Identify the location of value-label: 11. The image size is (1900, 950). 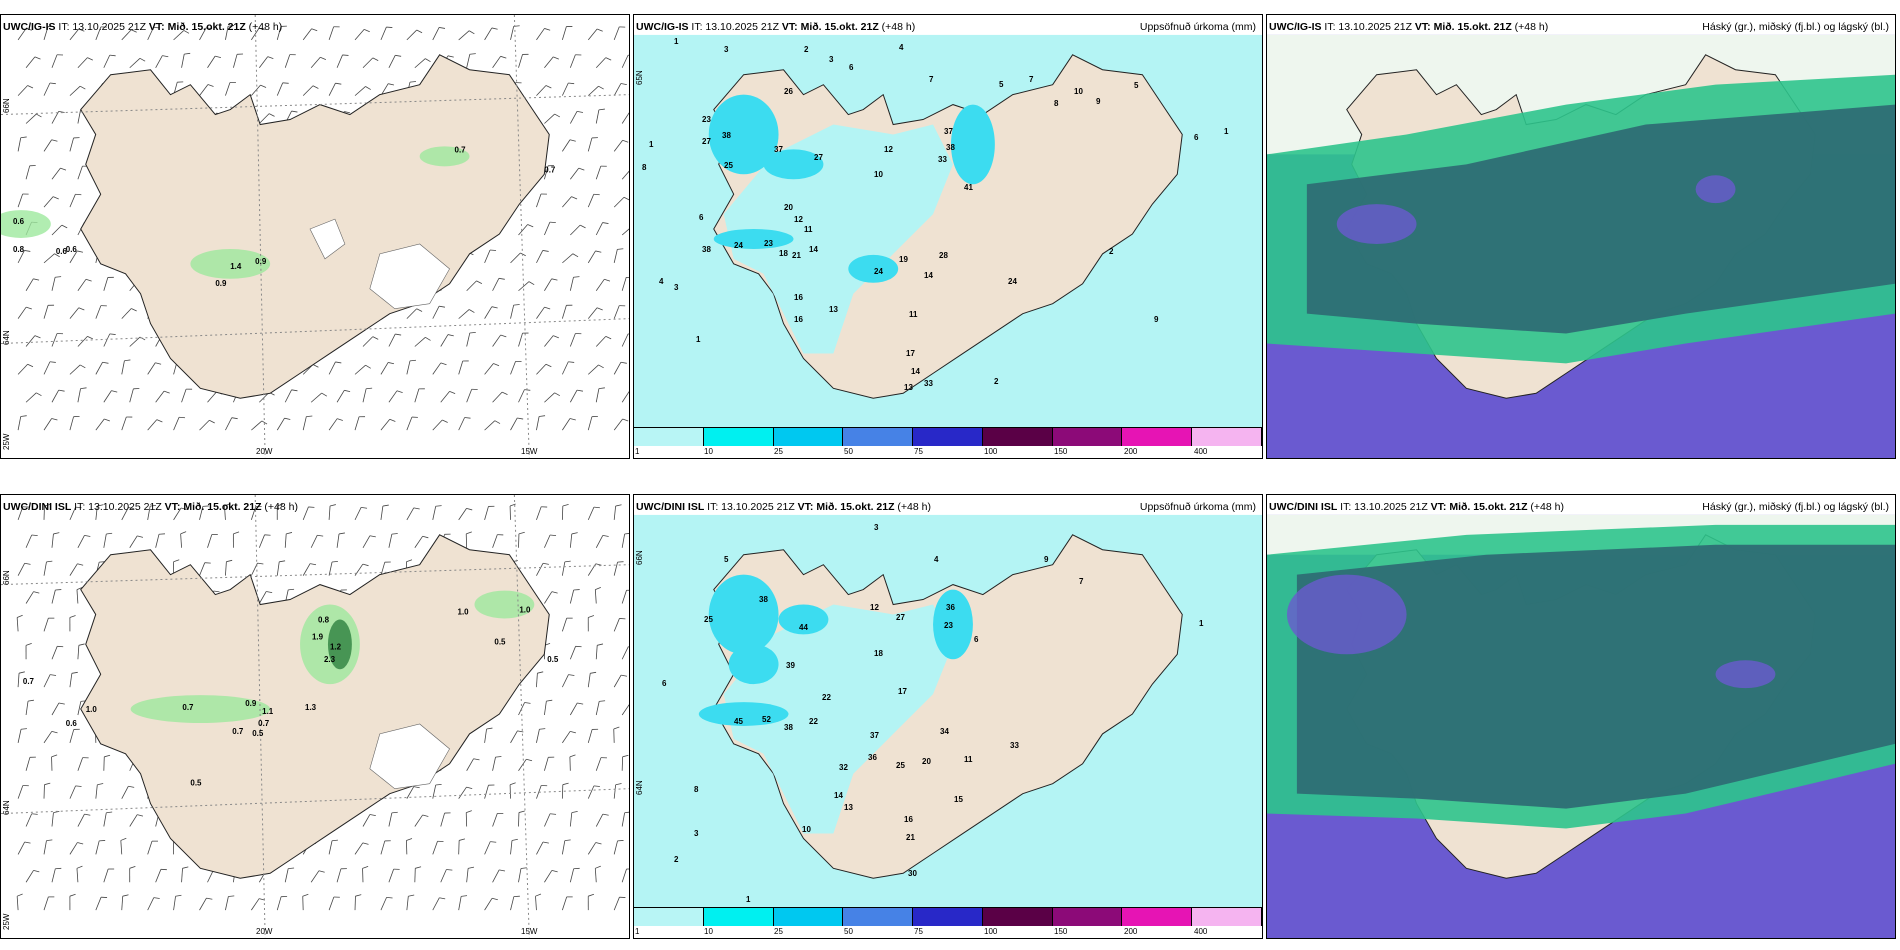
(913, 314).